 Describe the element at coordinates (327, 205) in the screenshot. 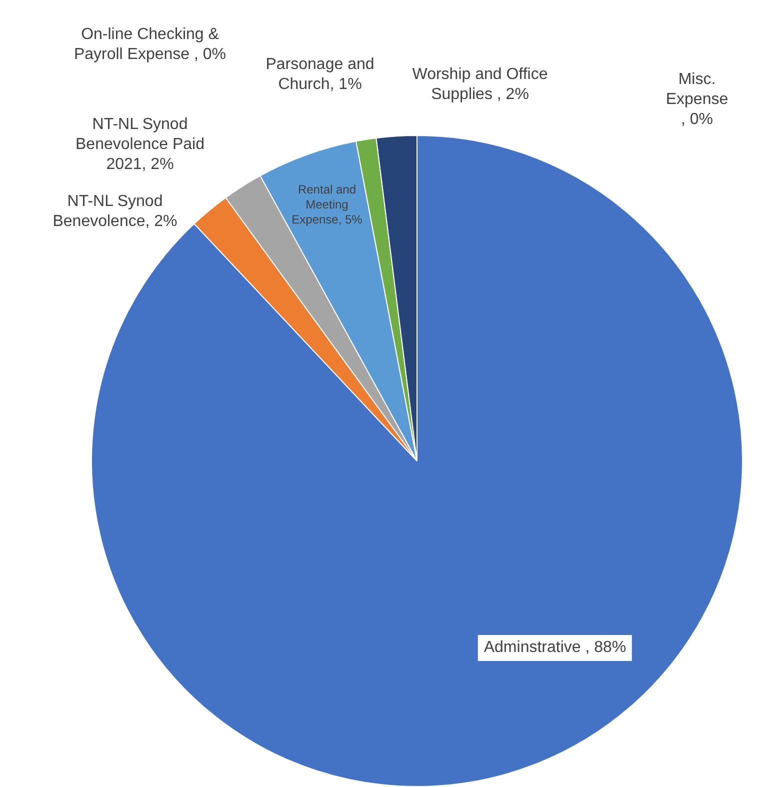

I see `slice-label: Rental and Meeting Expense, 5%` at that location.